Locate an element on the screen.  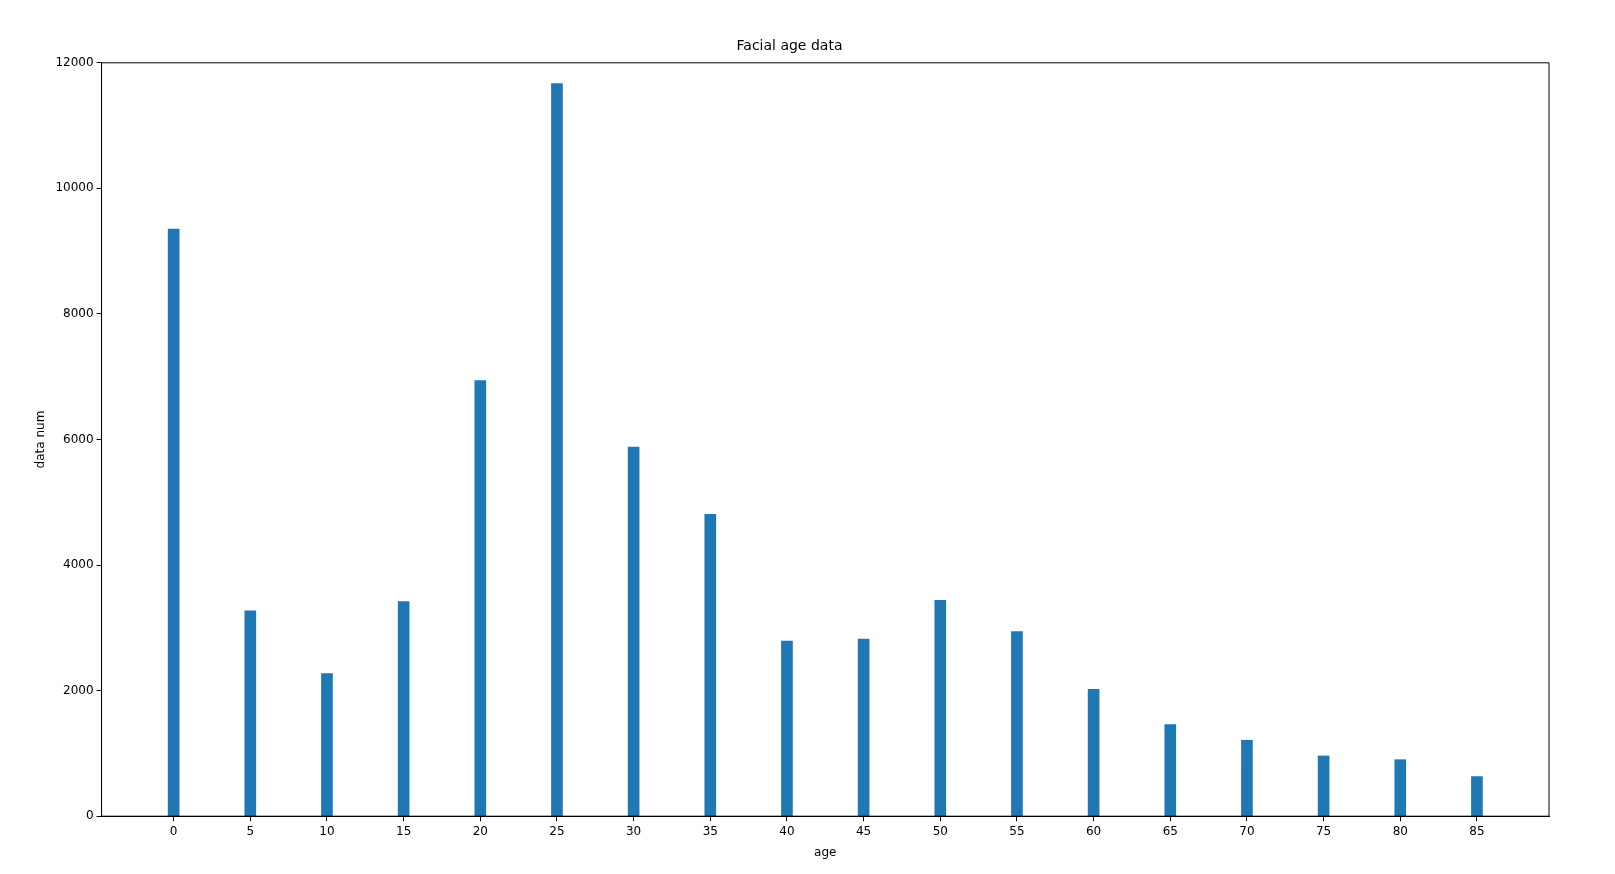
x-tick-label: 20 is located at coordinates (480, 830).